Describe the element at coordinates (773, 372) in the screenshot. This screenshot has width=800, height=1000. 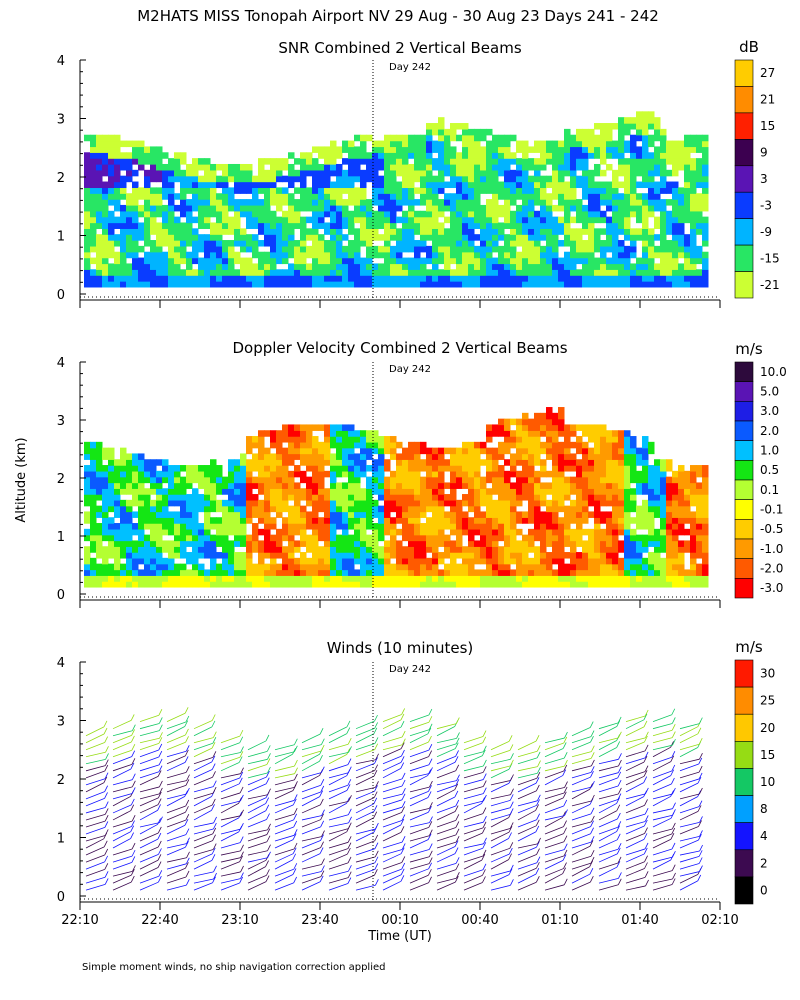
I see `colorbar-label: 10.0` at that location.